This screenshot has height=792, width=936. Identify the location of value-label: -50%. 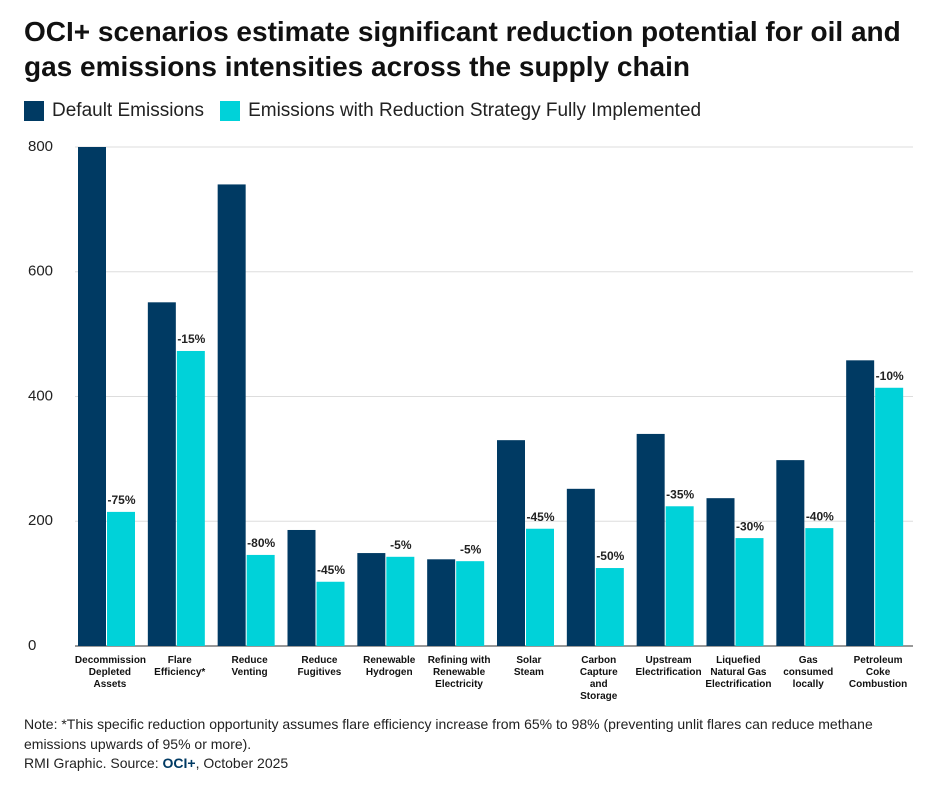
(610, 556).